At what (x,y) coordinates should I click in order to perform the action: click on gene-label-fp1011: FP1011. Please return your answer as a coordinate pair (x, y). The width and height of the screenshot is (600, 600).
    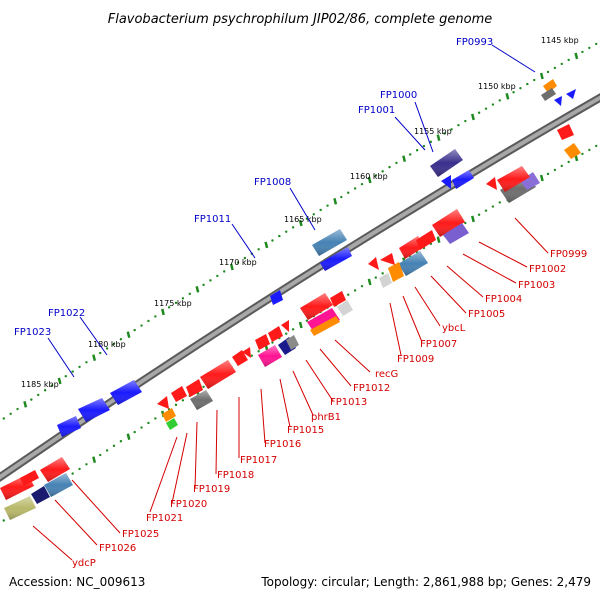
    Looking at the image, I should click on (212, 219).